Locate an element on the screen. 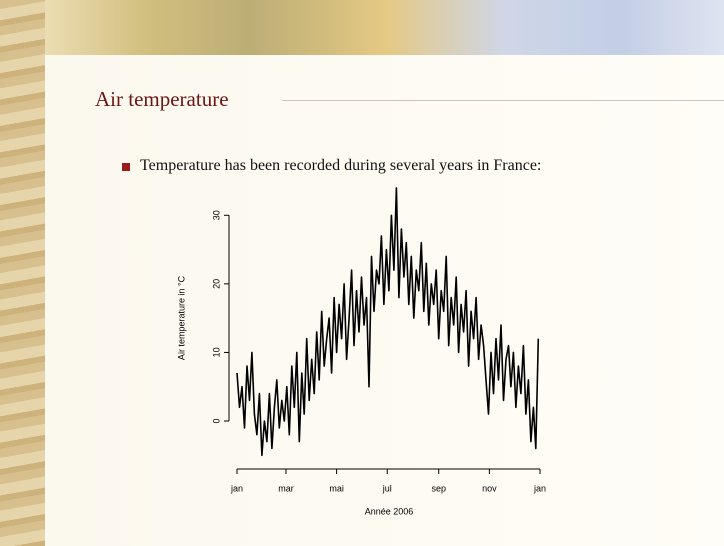 Image resolution: width=724 pixels, height=546 pixels. x-tick-label: sep is located at coordinates (438, 488).